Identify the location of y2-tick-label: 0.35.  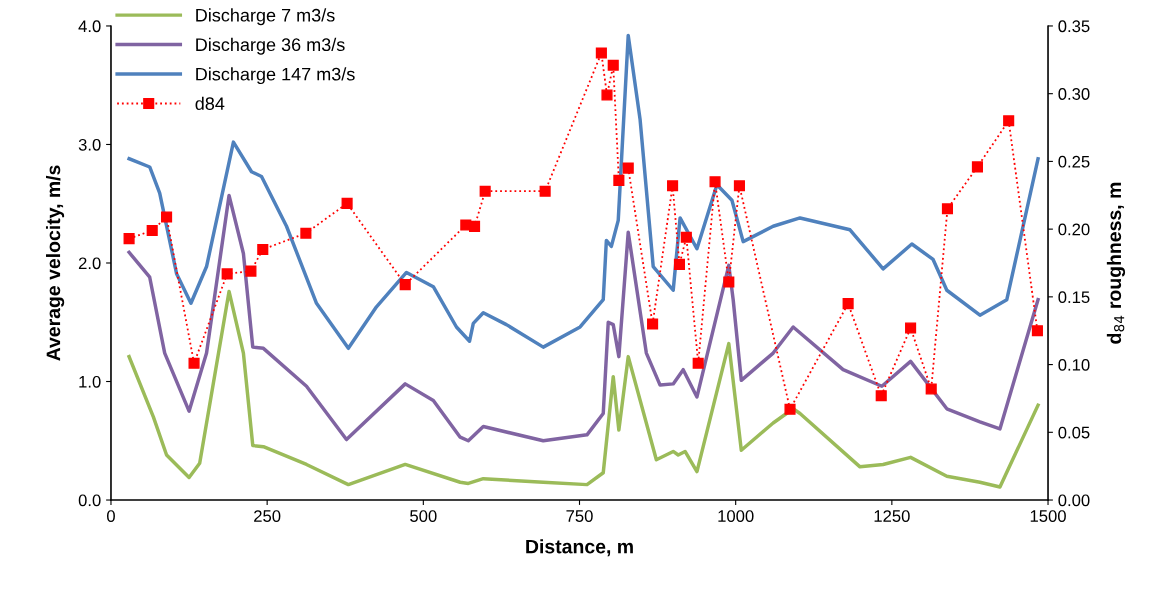
(1074, 26).